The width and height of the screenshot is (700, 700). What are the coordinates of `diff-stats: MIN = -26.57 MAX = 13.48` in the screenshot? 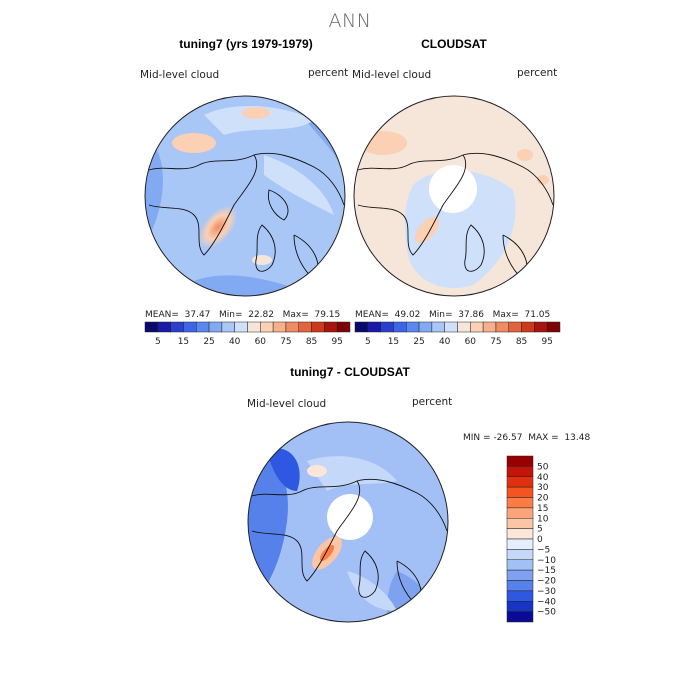 It's located at (526, 438).